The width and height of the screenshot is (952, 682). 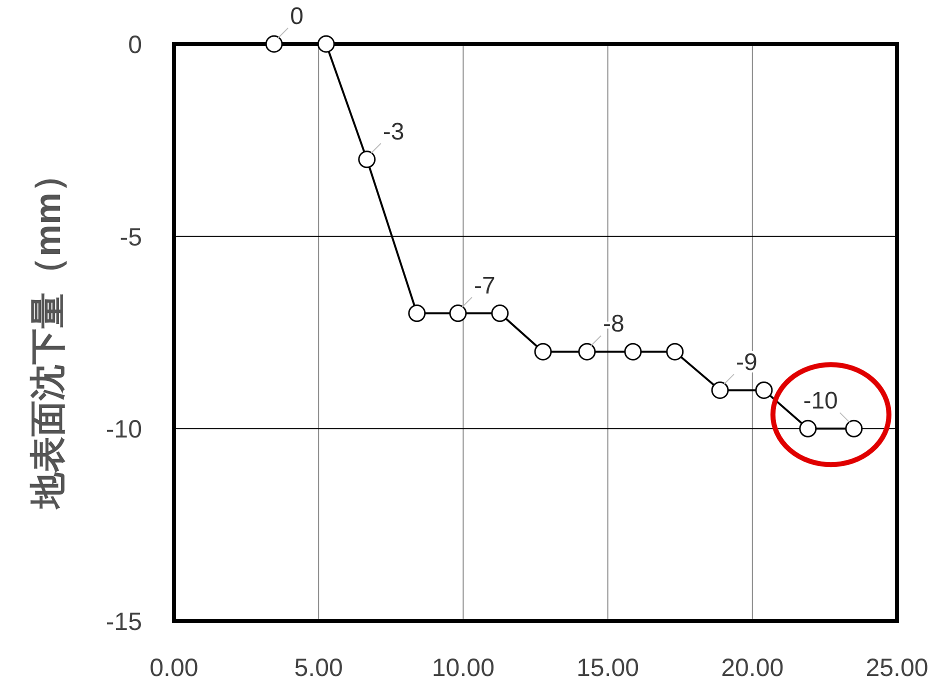 What do you see at coordinates (318, 668) in the screenshot?
I see `x-tick-label: 5.00` at bounding box center [318, 668].